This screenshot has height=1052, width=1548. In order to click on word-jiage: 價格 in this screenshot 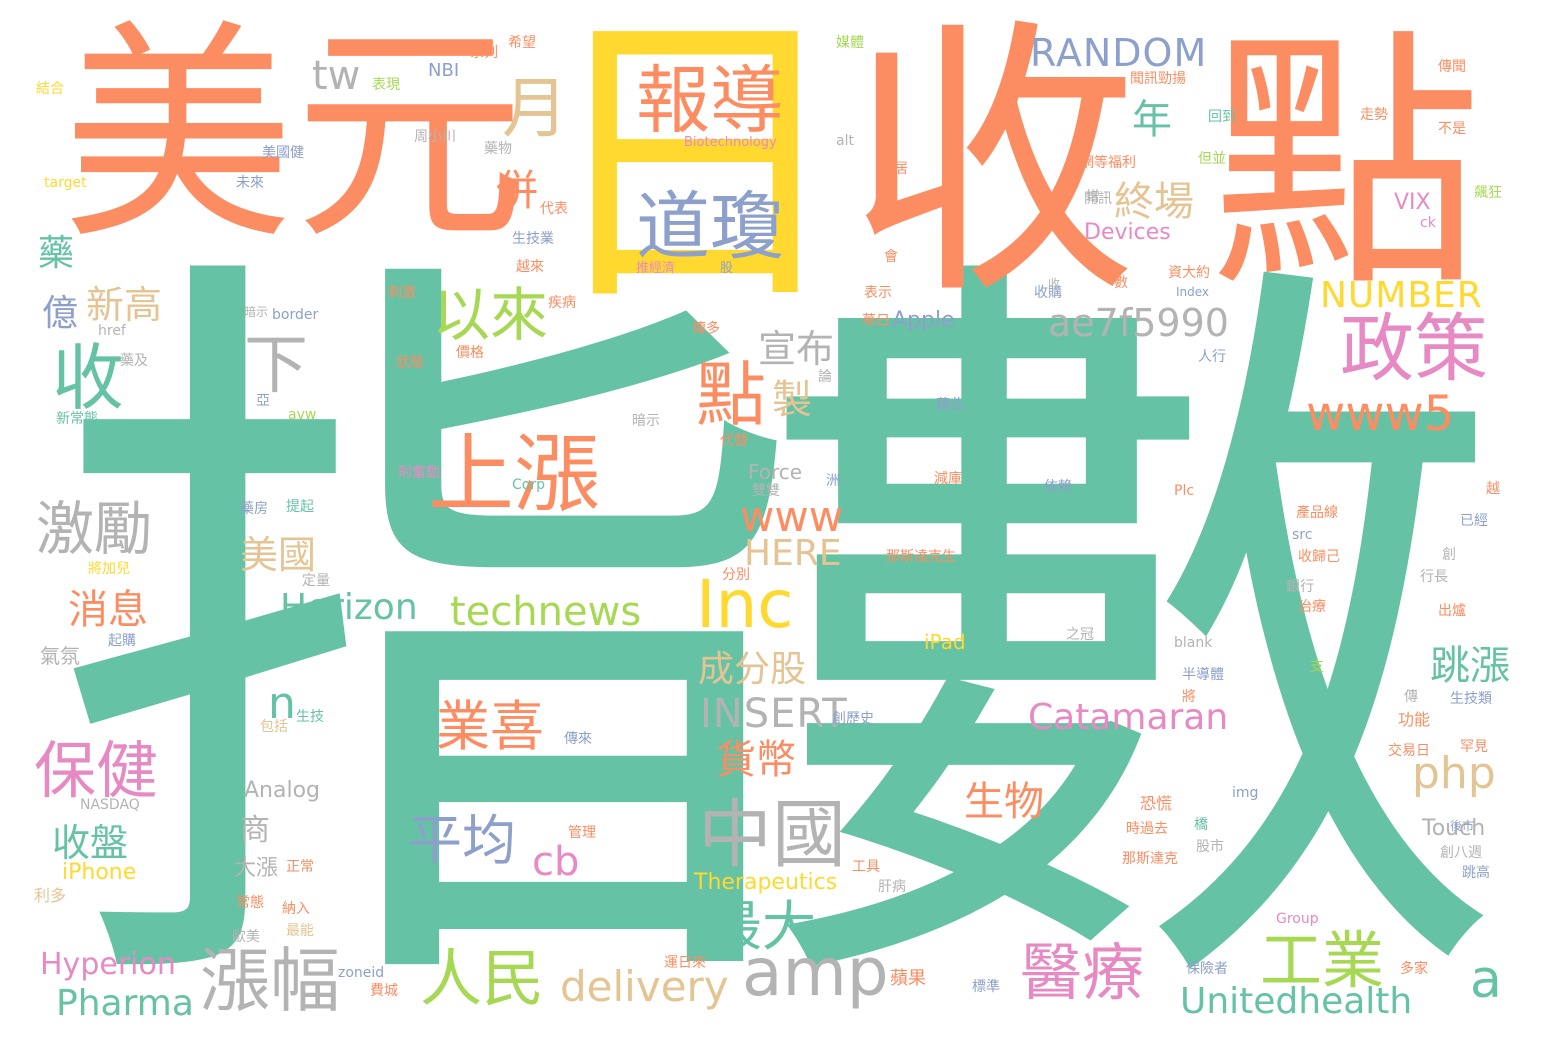, I will do `click(470, 353)`.